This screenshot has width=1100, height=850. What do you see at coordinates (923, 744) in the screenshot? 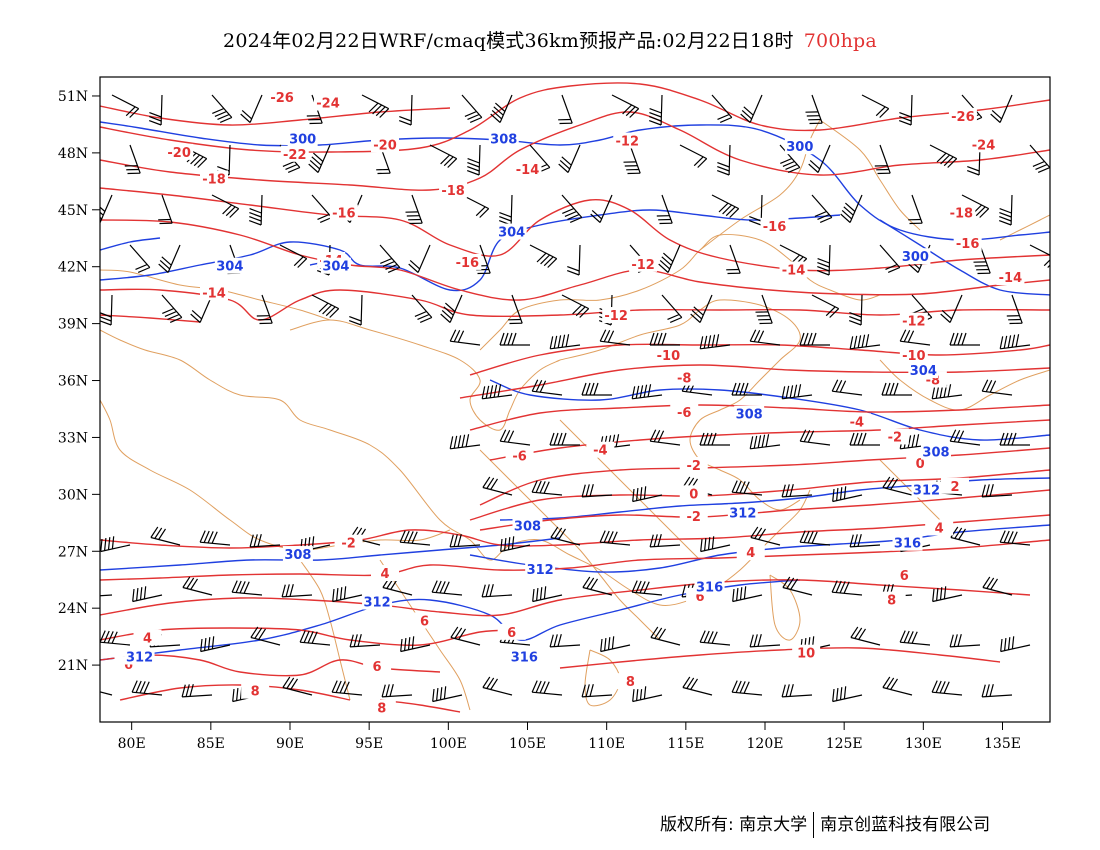
I see `lon-tick-label: 130E` at bounding box center [923, 744].